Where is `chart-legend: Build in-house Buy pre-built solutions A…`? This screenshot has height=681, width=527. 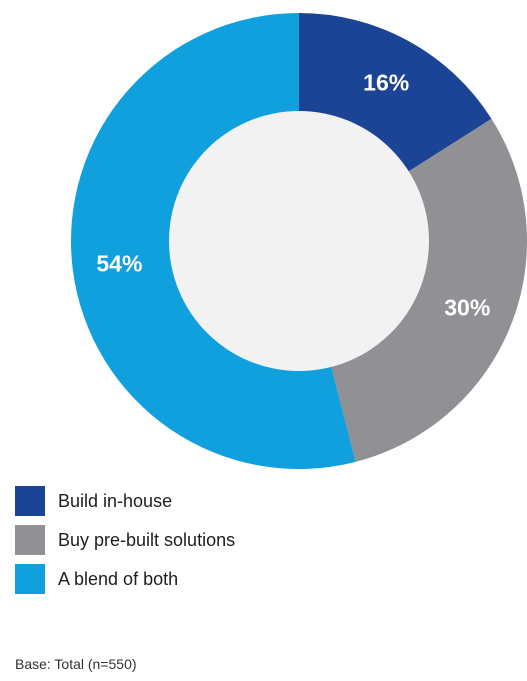 chart-legend: Build in-house Buy pre-built solutions A… is located at coordinates (125, 544).